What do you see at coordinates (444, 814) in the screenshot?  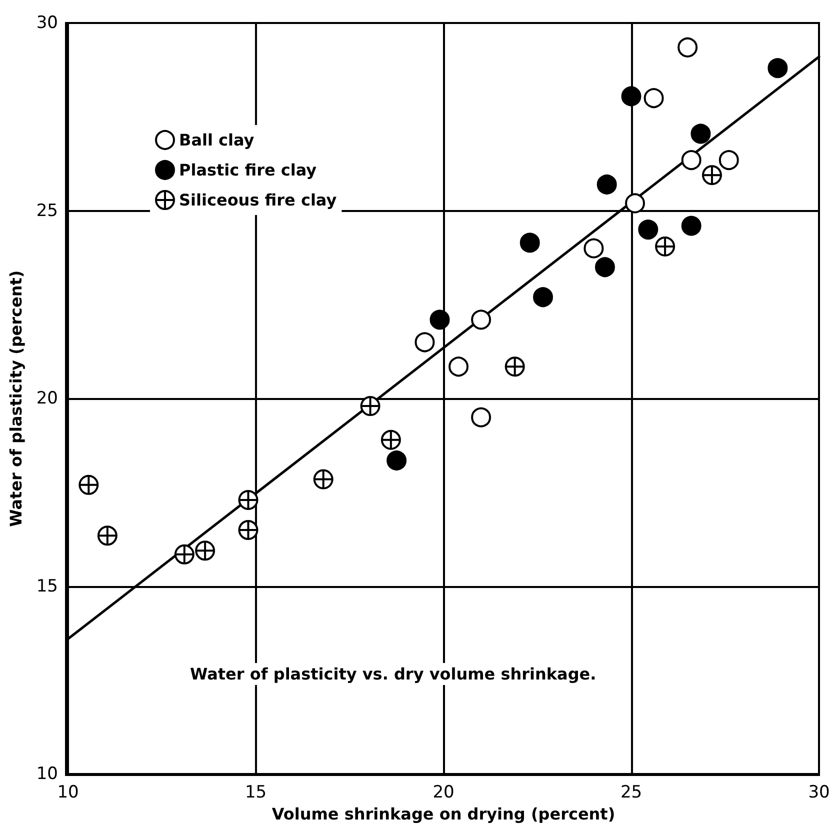 I see `x-axis-title: Volume shrinkage on drying (percent)` at bounding box center [444, 814].